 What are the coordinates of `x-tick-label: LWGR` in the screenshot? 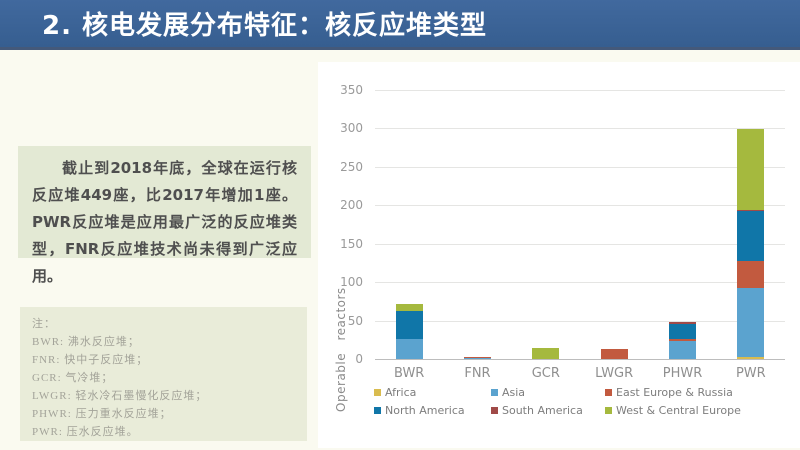 It's located at (614, 373).